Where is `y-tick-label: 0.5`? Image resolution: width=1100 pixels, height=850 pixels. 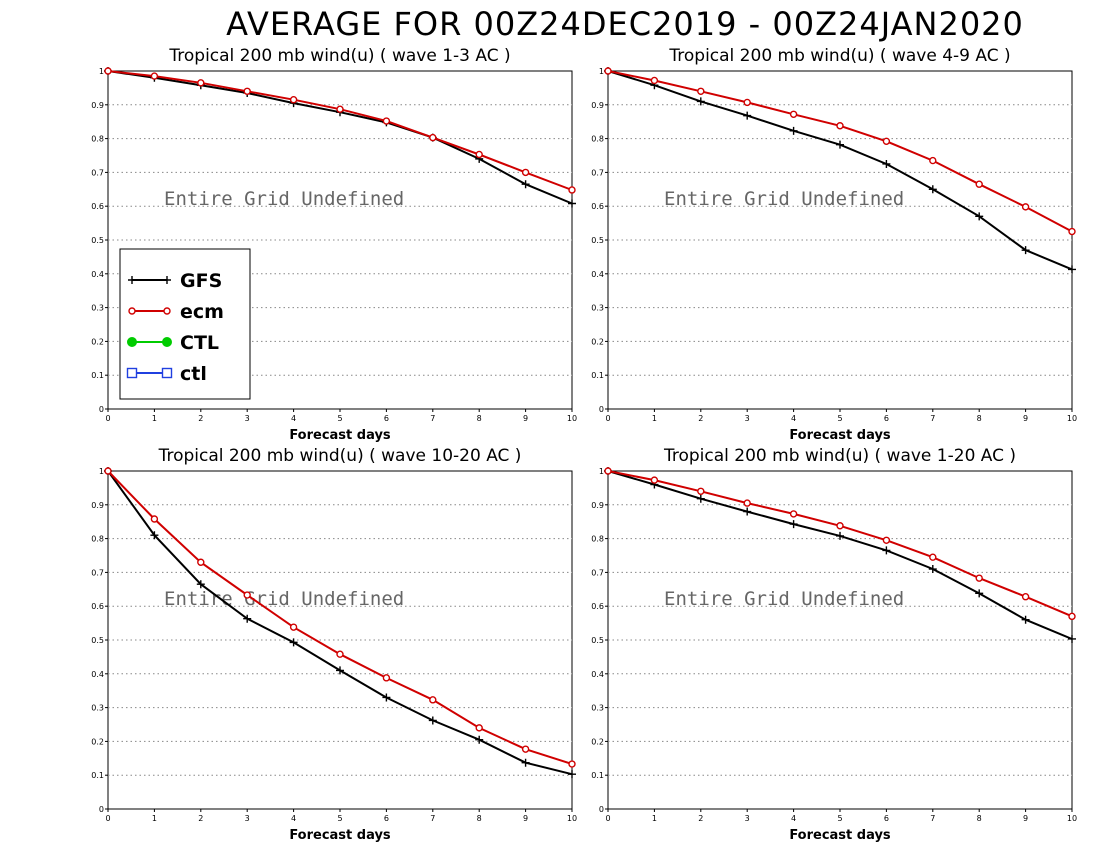
y-tick-label: 0.5 is located at coordinates (97, 240).